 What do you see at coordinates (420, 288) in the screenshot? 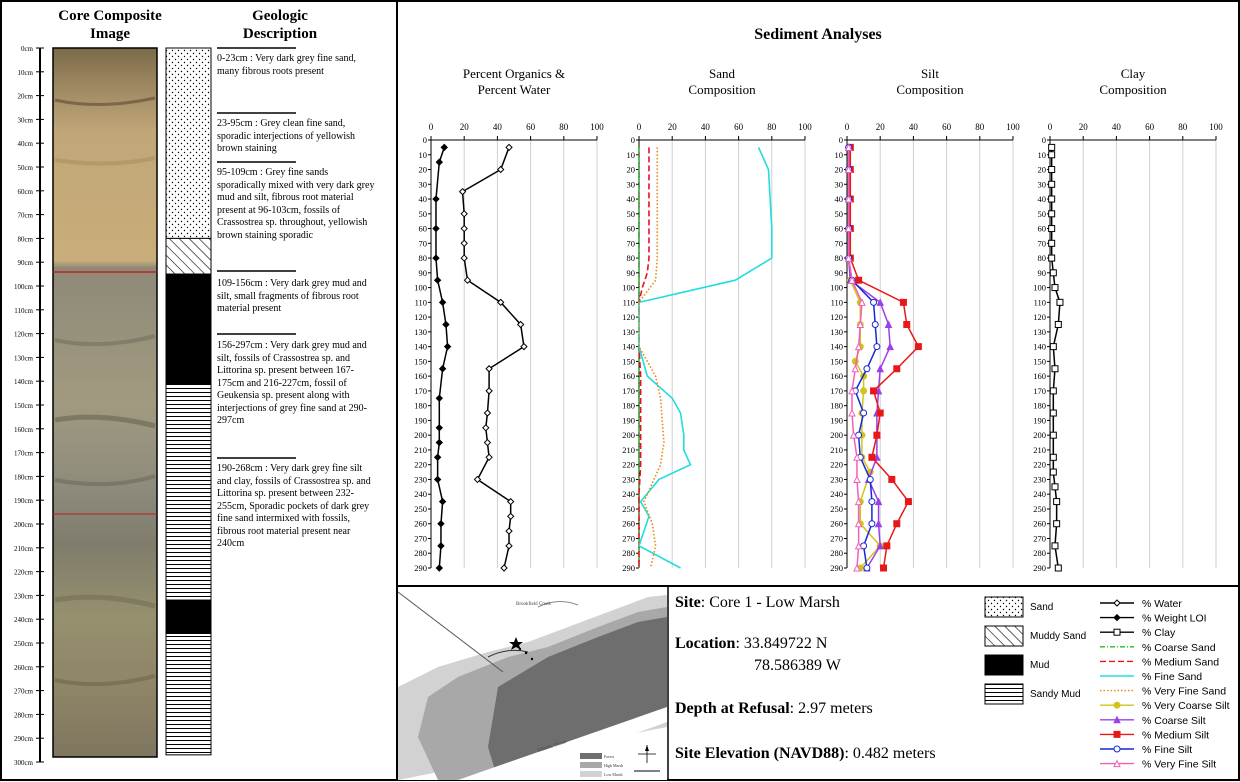
I see `y-tick-label: 100` at bounding box center [420, 288].